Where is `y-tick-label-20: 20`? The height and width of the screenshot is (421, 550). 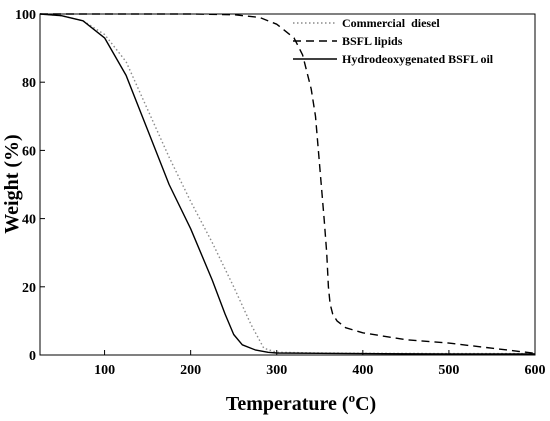
y-tick-label-20: 20 is located at coordinates (29, 288).